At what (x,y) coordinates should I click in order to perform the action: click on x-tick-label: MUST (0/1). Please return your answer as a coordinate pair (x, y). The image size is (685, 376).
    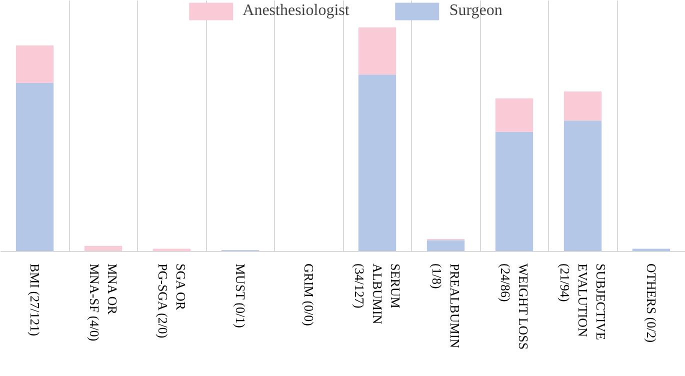
    Looking at the image, I should click on (240, 296).